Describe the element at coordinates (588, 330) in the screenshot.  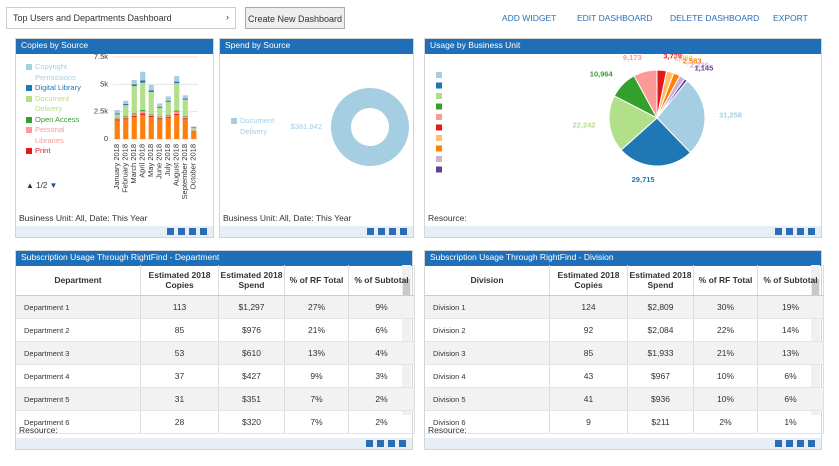
I see `cell: 92` at that location.